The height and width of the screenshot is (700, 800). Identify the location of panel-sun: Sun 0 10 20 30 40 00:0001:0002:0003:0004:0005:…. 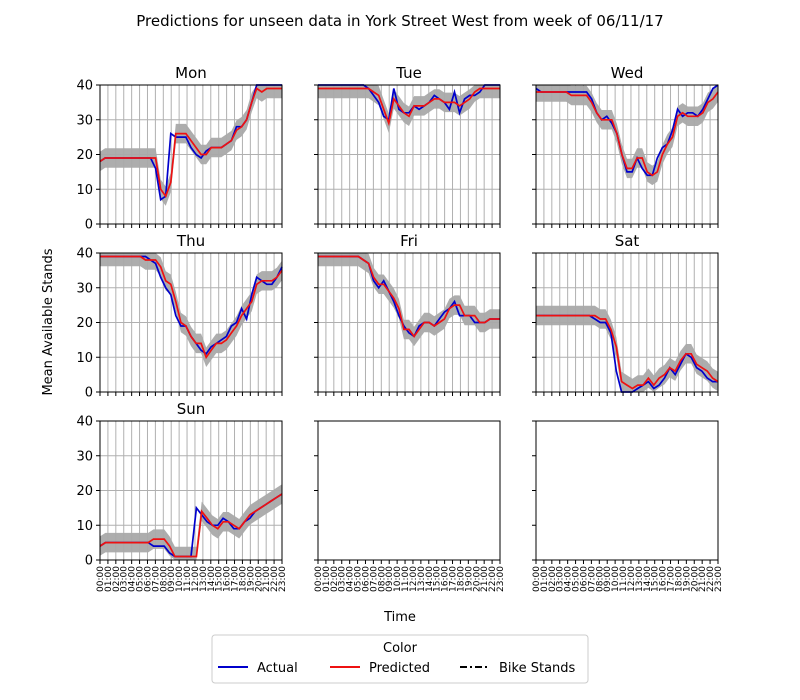
(182, 496).